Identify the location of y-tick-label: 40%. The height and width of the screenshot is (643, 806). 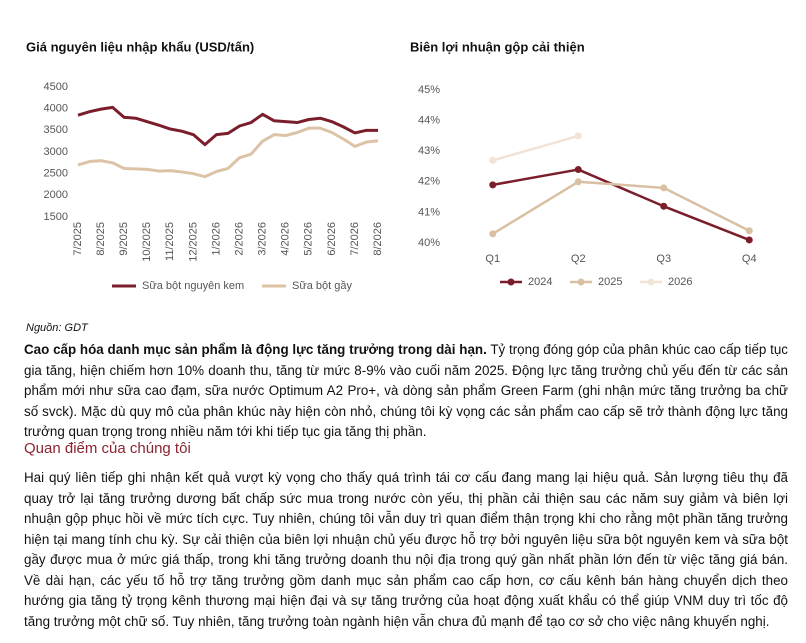
(429, 243).